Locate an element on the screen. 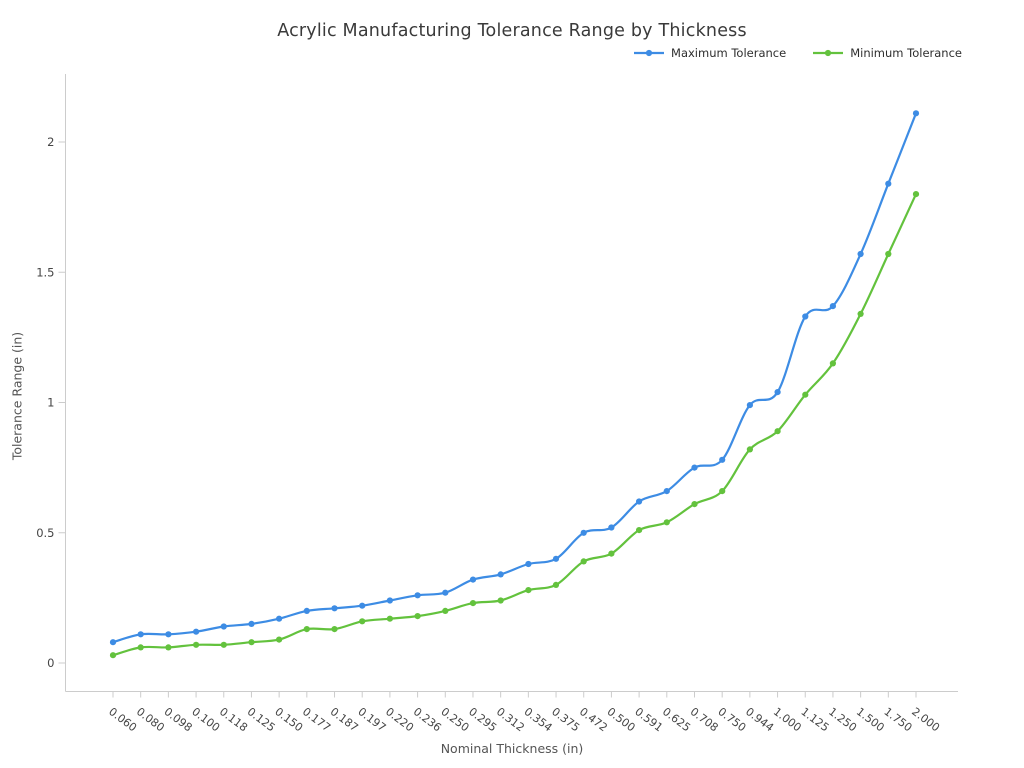 This screenshot has height=768, width=1024. x-tick-label: 0.150 is located at coordinates (288, 719).